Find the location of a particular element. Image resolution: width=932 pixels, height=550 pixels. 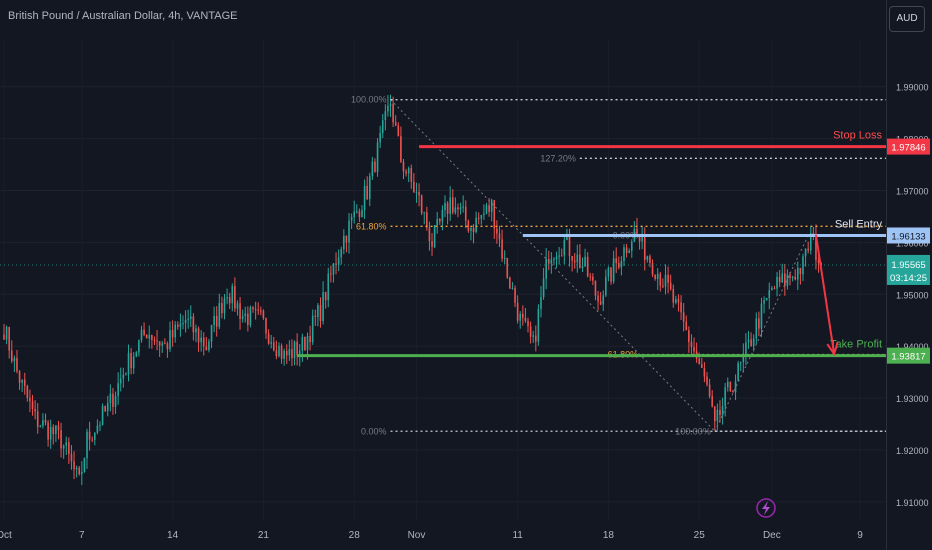

x-tick-label: Dec is located at coordinates (772, 535).